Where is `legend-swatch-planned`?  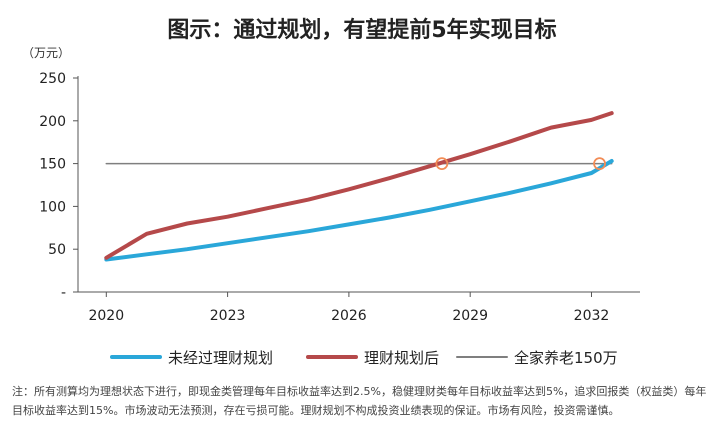 legend-swatch-planned is located at coordinates (332, 357).